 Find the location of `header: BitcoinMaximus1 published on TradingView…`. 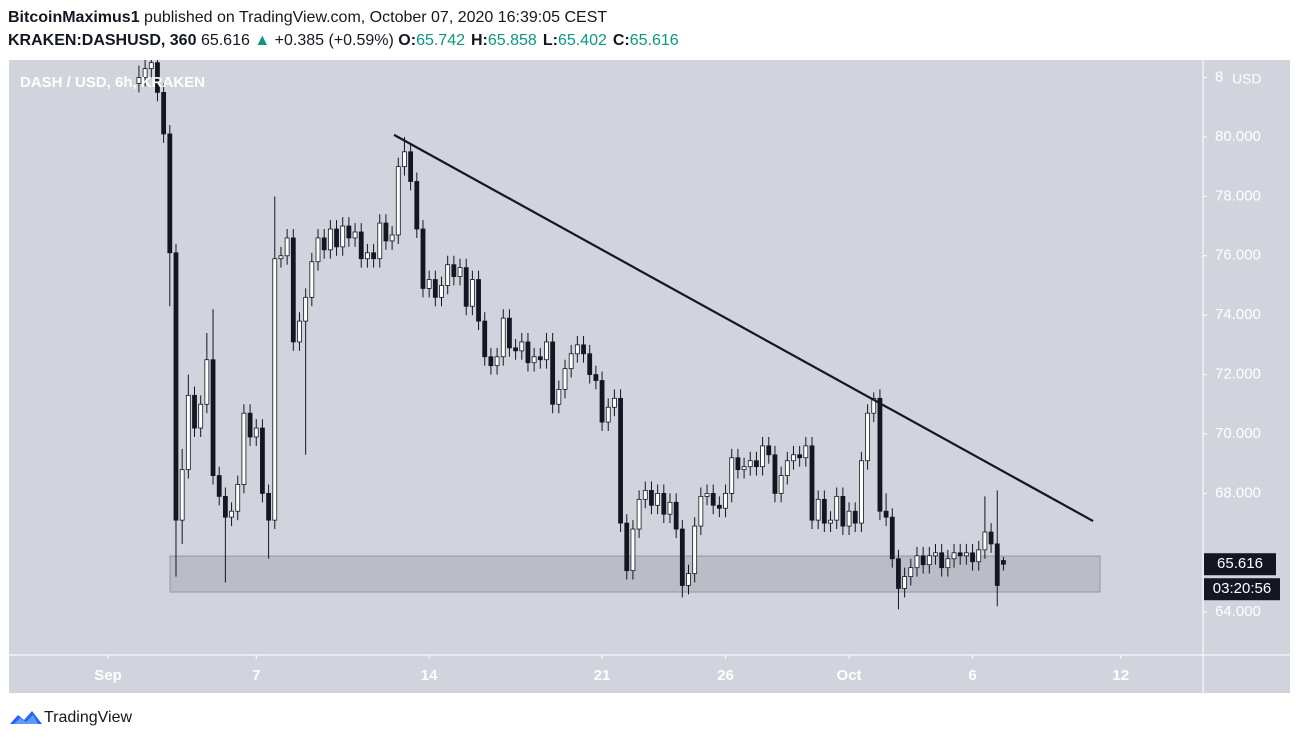

header: BitcoinMaximus1 published on TradingView… is located at coordinates (346, 29).